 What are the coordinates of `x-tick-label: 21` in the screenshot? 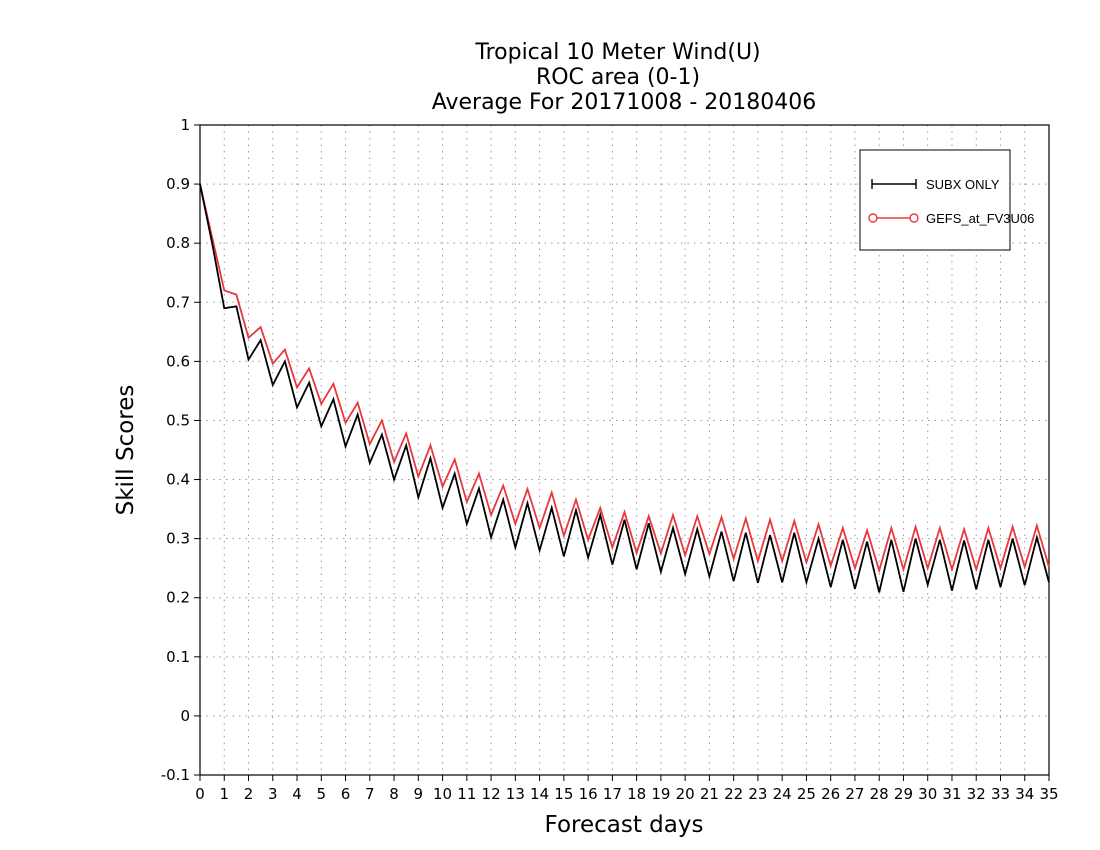 It's located at (709, 794).